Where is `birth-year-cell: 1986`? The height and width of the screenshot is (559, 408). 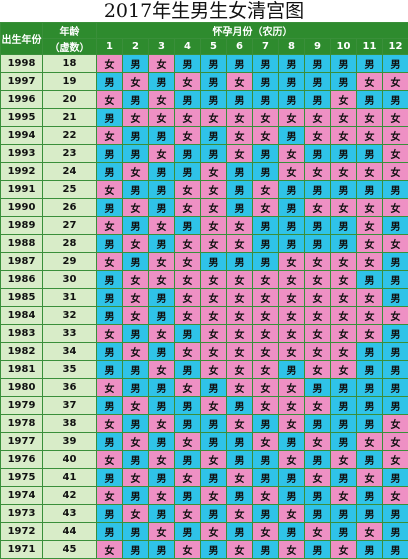 birth-year-cell: 1986 is located at coordinates (22, 280).